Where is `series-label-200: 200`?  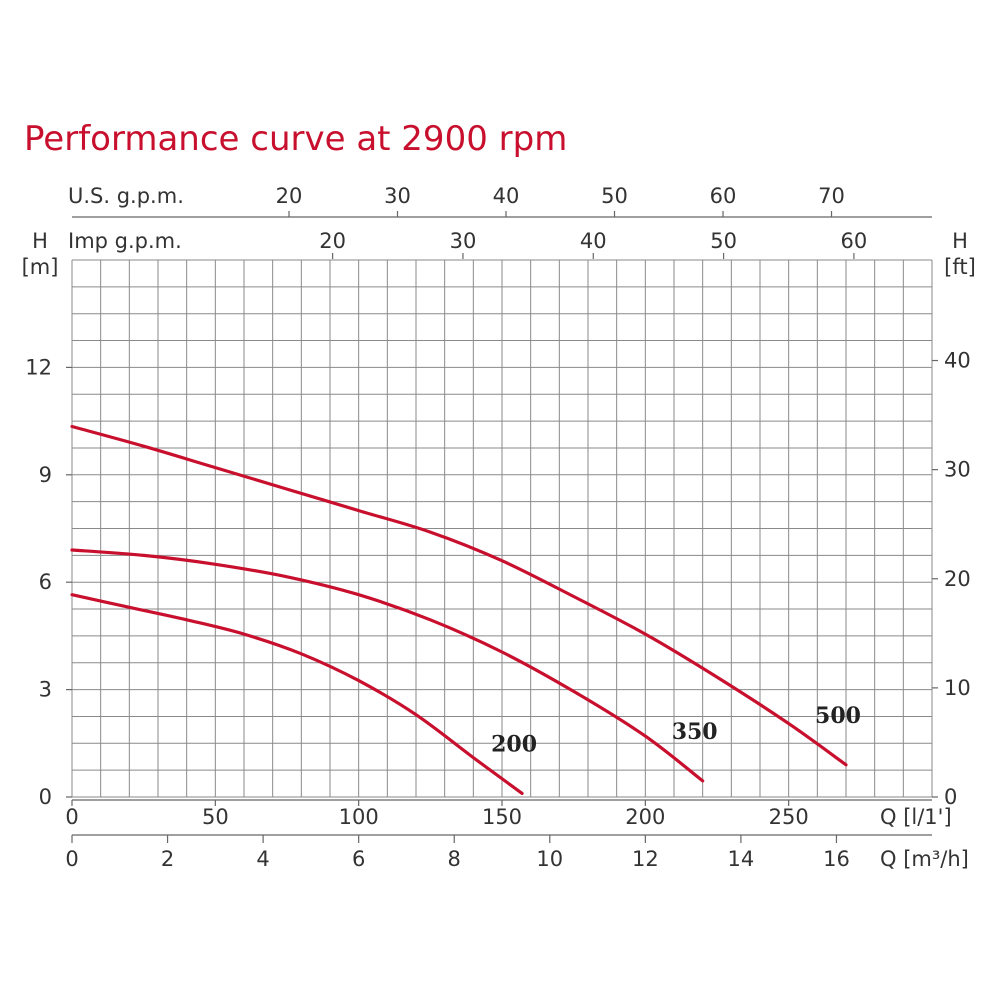
series-label-200: 200 is located at coordinates (514, 744).